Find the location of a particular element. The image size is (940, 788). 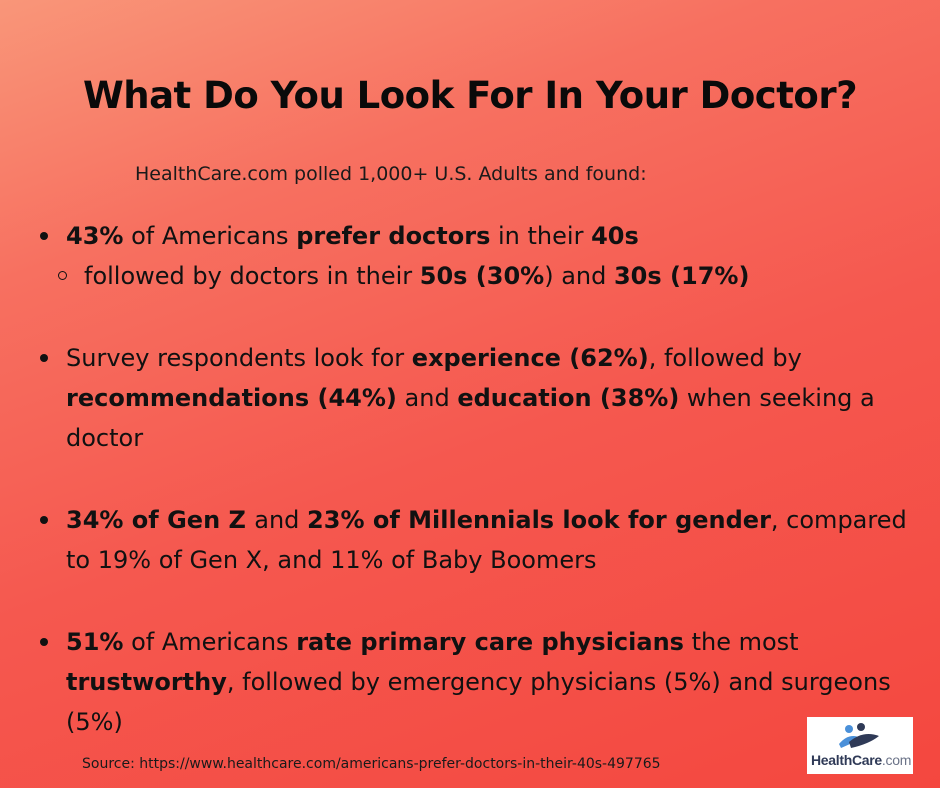

body-text: in their is located at coordinates (541, 236).